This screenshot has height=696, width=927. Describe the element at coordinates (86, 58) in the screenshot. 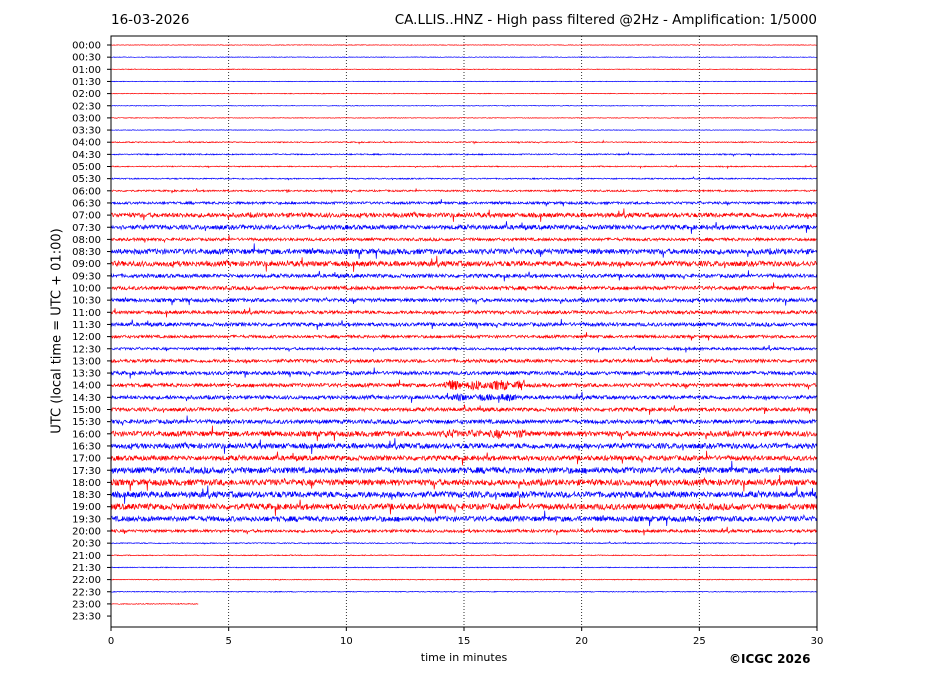

I see `y-tick-label-00:30: 00:30` at that location.